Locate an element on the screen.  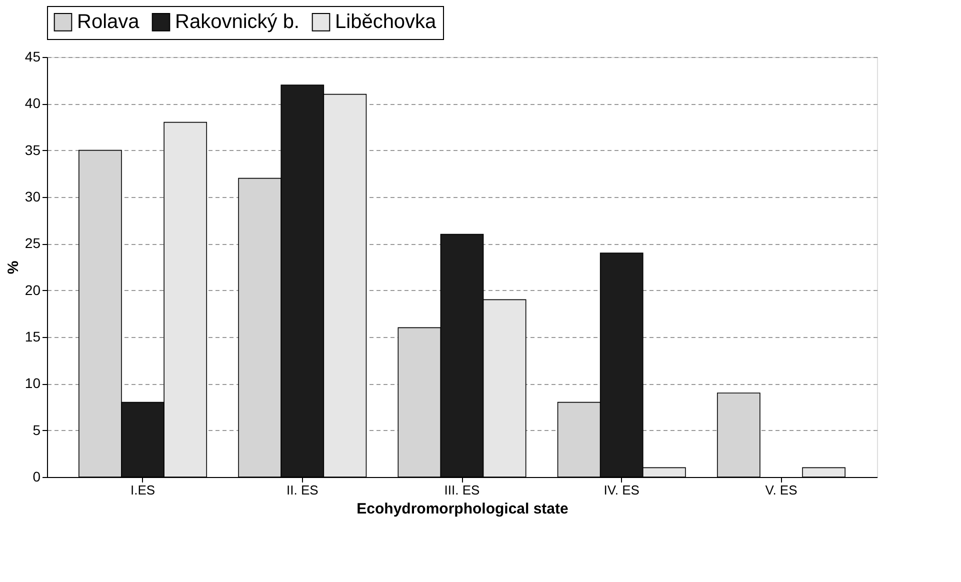
y-tick-label: 10 is located at coordinates (32, 383).